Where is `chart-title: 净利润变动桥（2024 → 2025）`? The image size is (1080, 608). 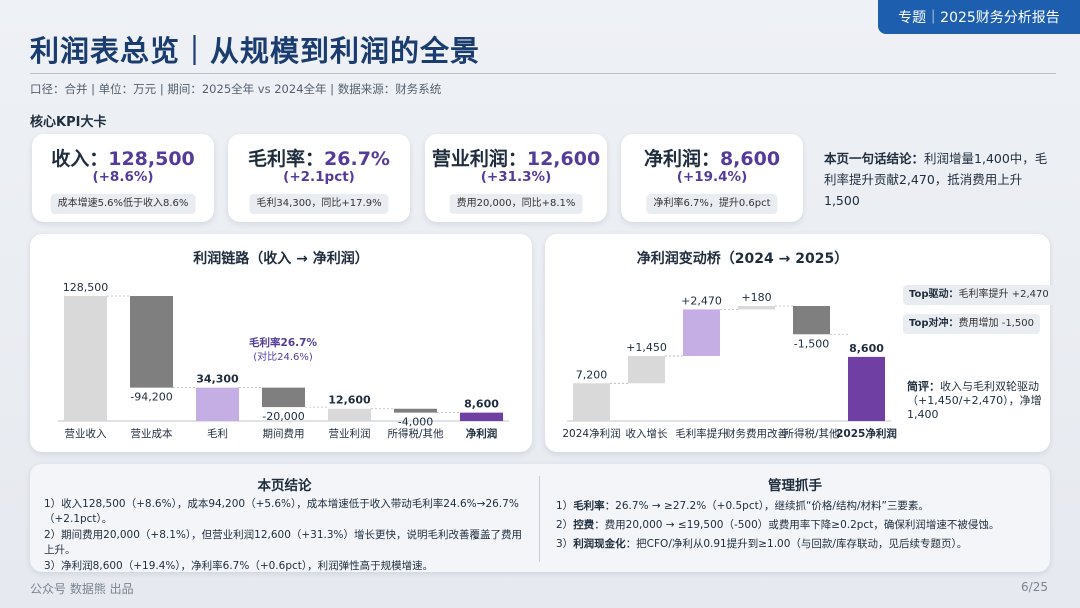
chart-title: 净利润变动桥（2024 → 2025） is located at coordinates (742, 259).